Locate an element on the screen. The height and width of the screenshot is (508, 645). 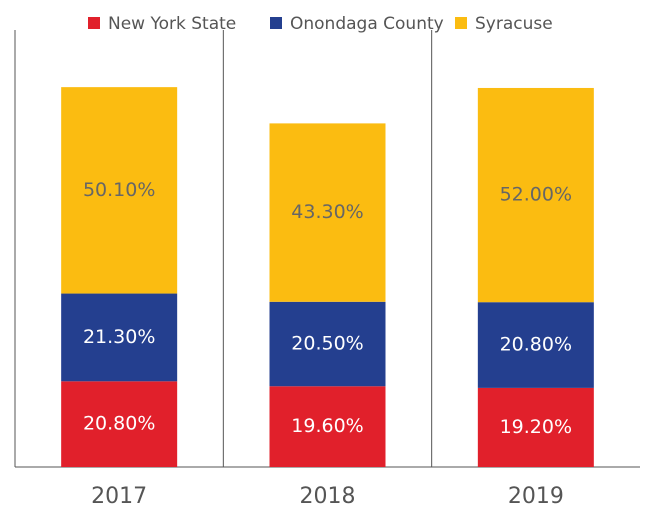
value-label: 52.00% is located at coordinates (536, 195).